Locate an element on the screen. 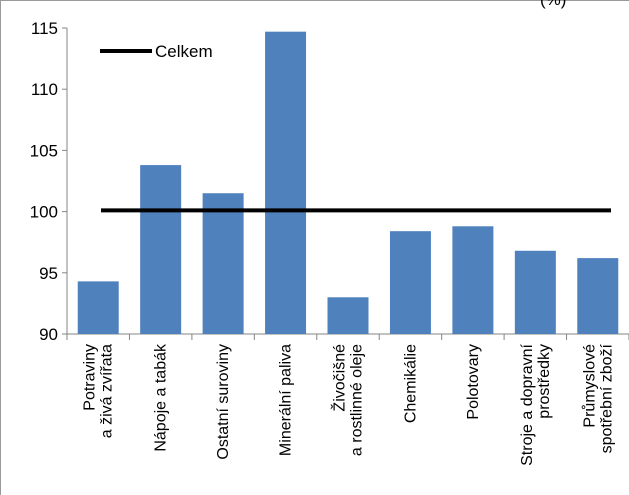 The width and height of the screenshot is (629, 495). legend-label: Celkem is located at coordinates (184, 51).